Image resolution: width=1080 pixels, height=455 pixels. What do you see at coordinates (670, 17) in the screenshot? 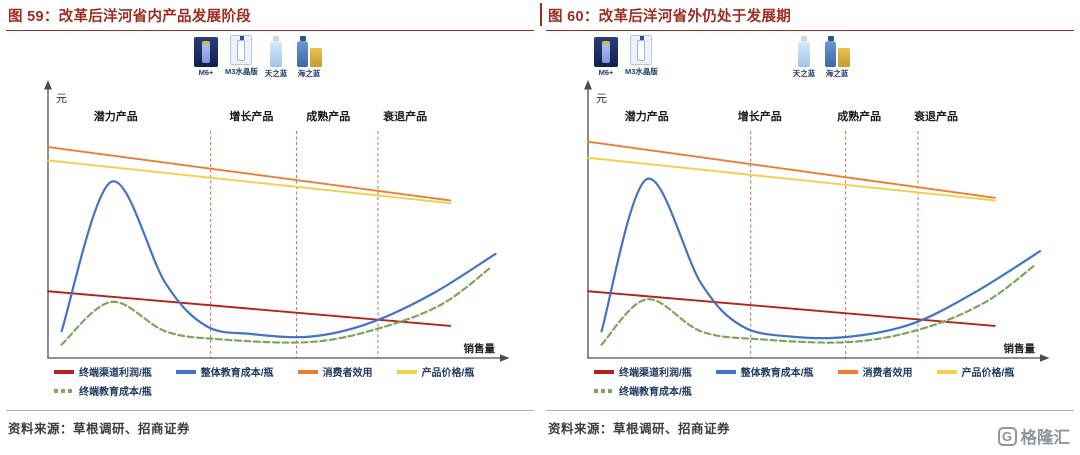
I see `figure-title-text: 图 60：改革后洋河省外仍处于发展期` at bounding box center [670, 17].